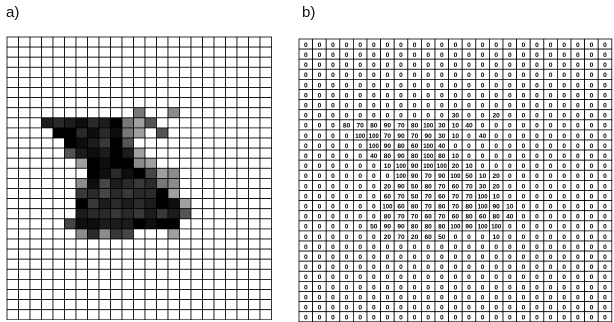 The height and width of the screenshot is (322, 614). What do you see at coordinates (401, 227) in the screenshot?
I see `cell-value: 90` at bounding box center [401, 227].